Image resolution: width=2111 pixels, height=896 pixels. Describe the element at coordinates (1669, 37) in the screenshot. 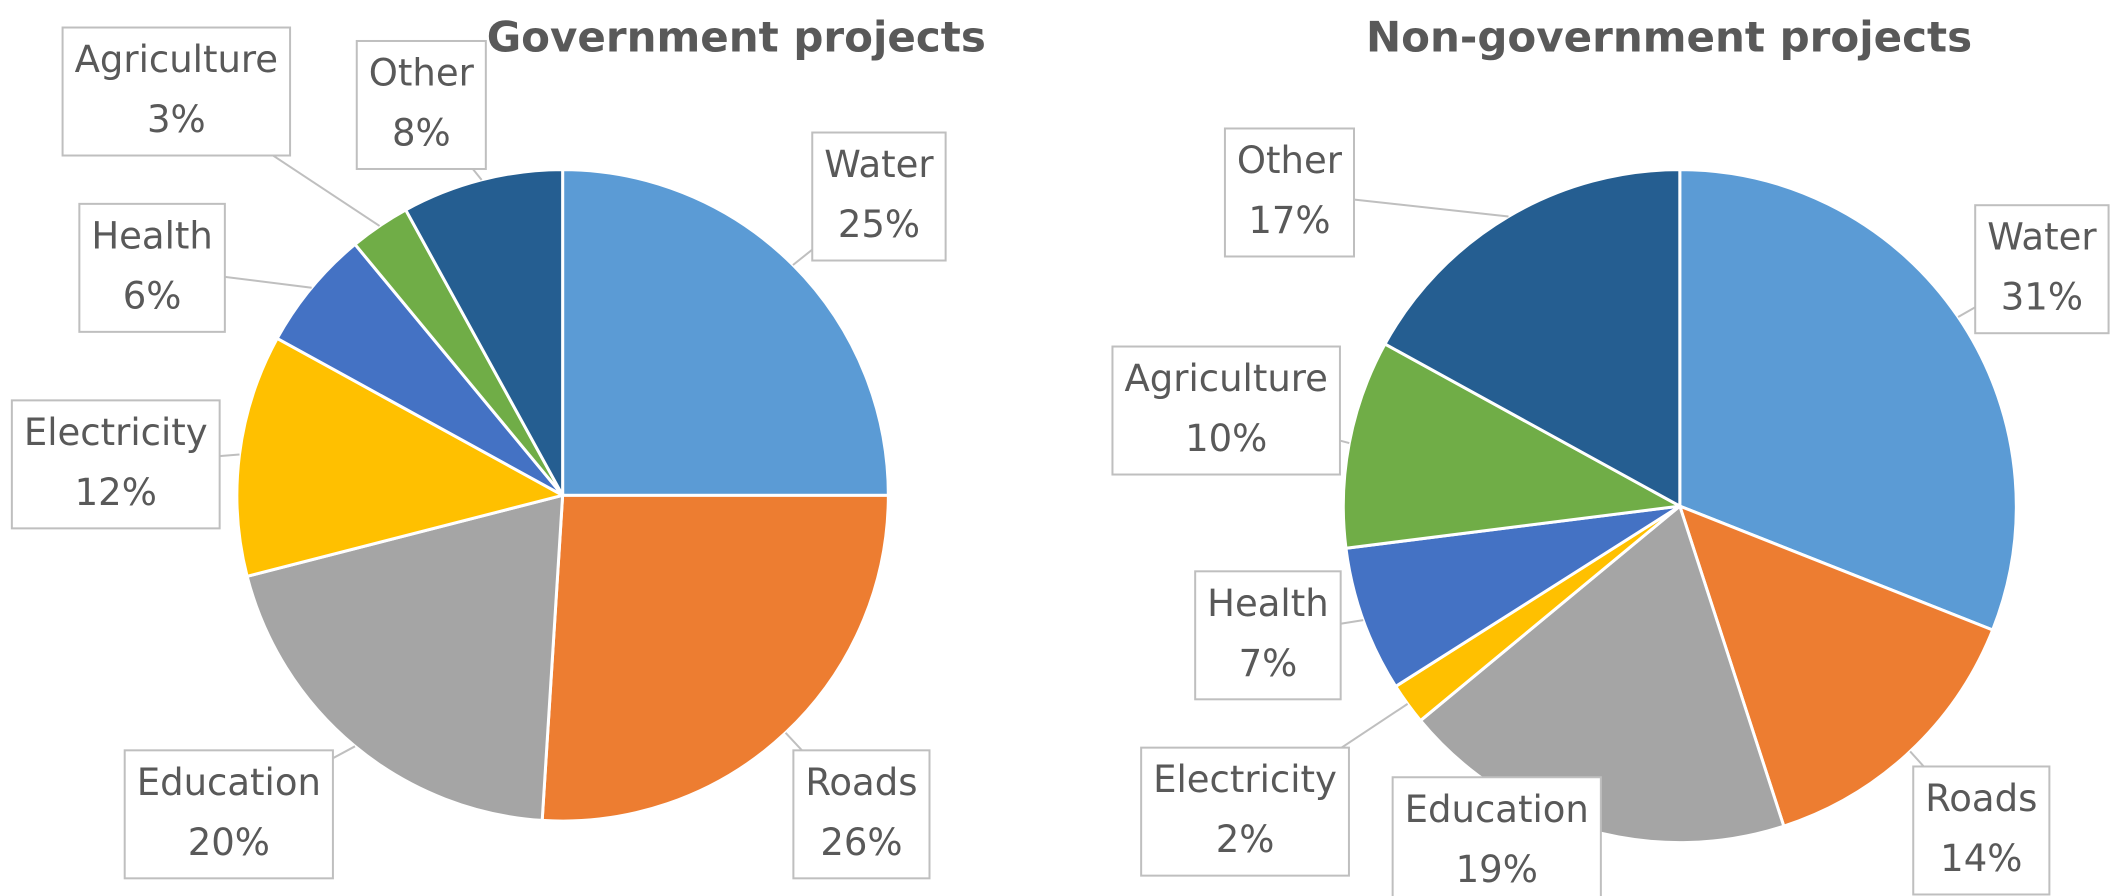

I see `chart-title: Non-government projects` at that location.